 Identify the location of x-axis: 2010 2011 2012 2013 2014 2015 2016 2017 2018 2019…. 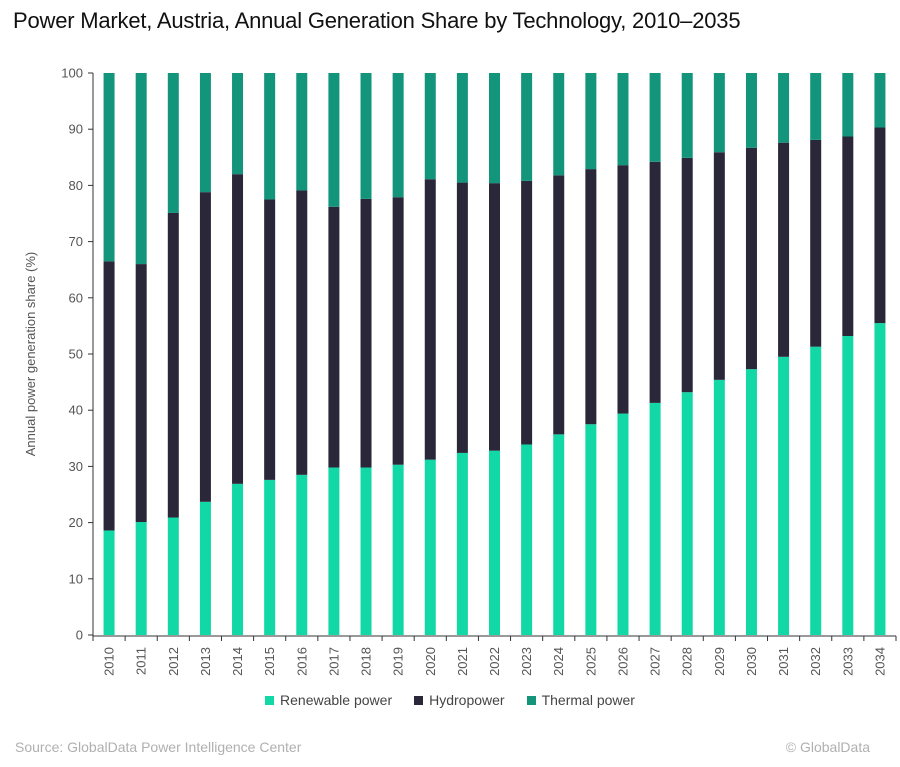
(494, 655).